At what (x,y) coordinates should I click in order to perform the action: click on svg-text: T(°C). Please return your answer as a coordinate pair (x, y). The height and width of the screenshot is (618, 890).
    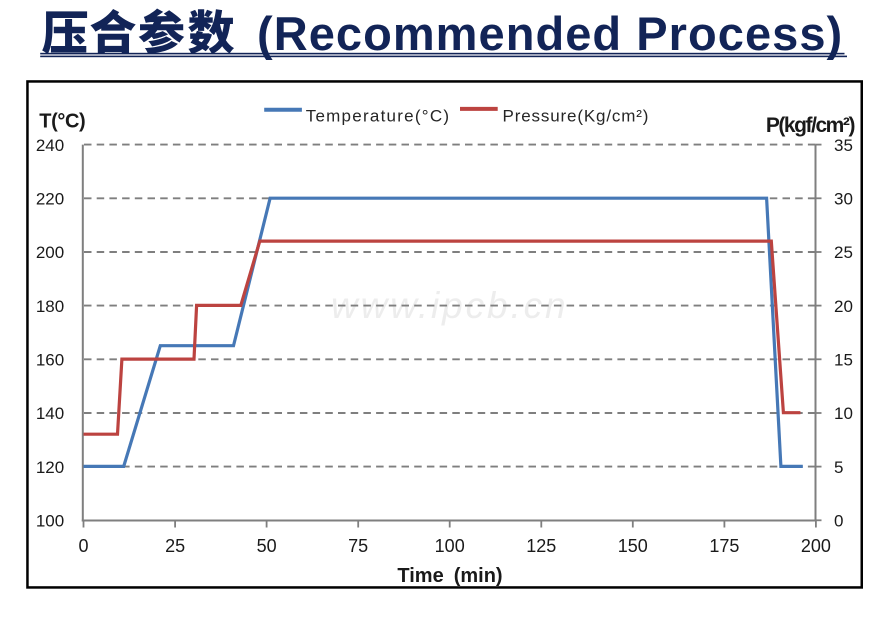
    Looking at the image, I should click on (62, 122).